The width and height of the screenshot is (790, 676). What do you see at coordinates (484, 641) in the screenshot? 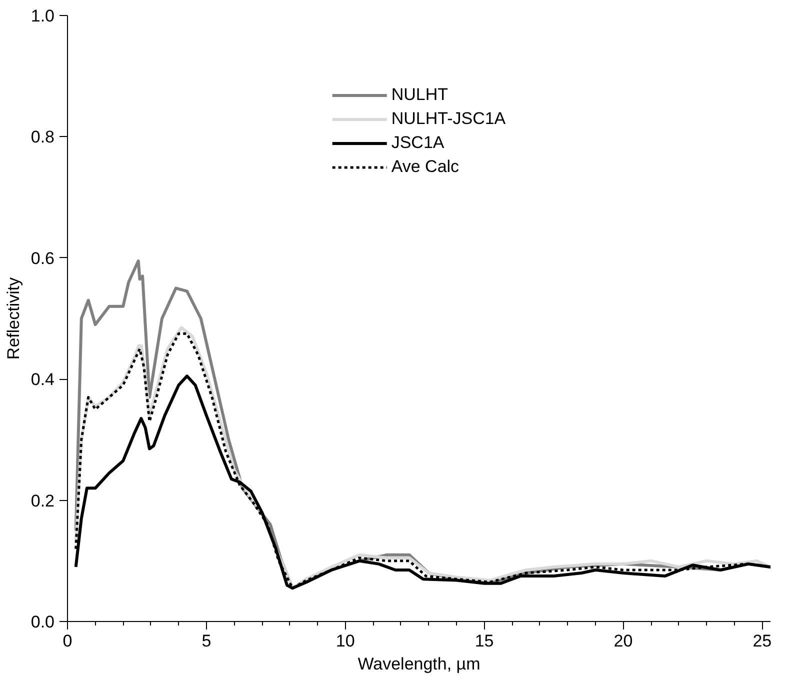
I see `x-tick-label: 15` at bounding box center [484, 641].